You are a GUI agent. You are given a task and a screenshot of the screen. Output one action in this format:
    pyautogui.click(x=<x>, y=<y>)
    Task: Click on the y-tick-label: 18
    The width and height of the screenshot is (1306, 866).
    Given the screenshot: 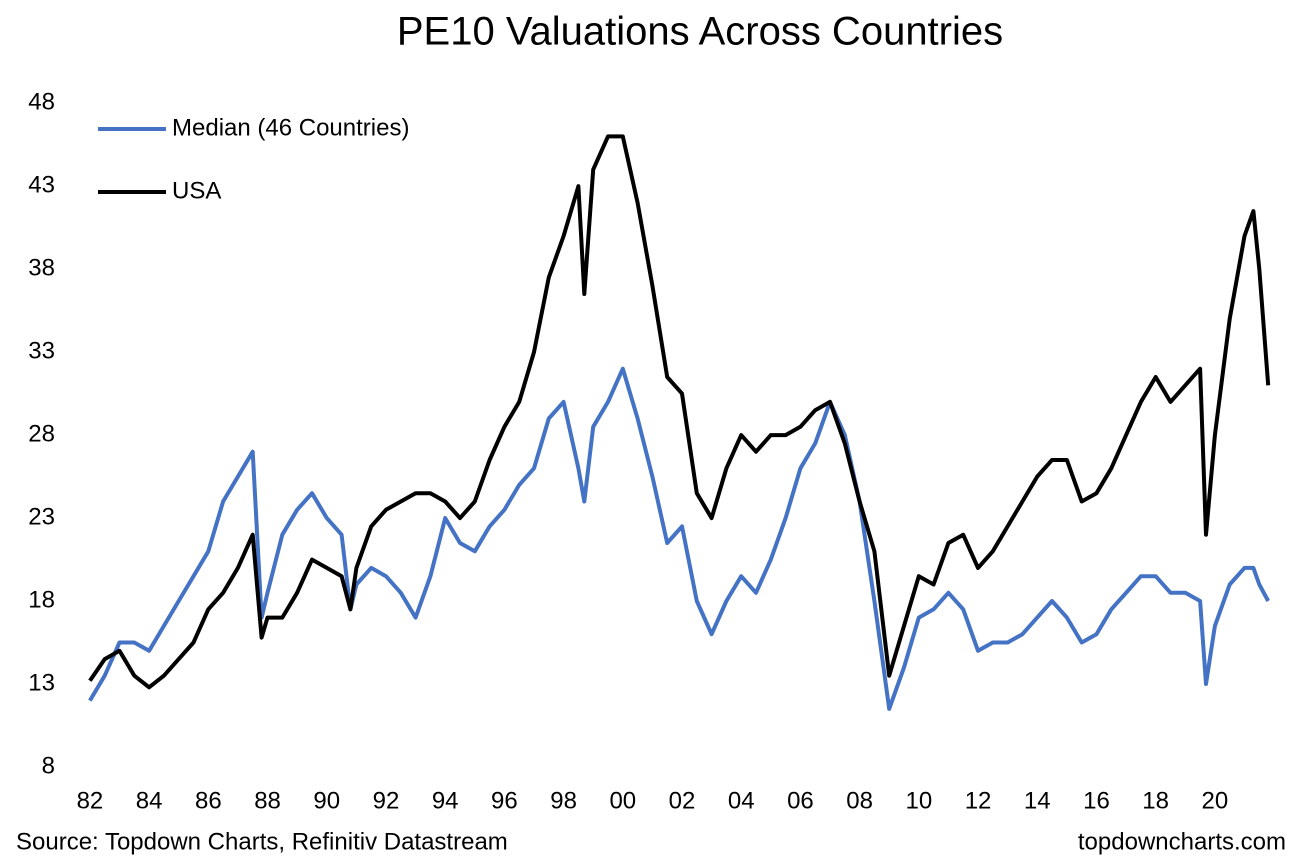 What is the action you would take?
    pyautogui.click(x=41, y=599)
    